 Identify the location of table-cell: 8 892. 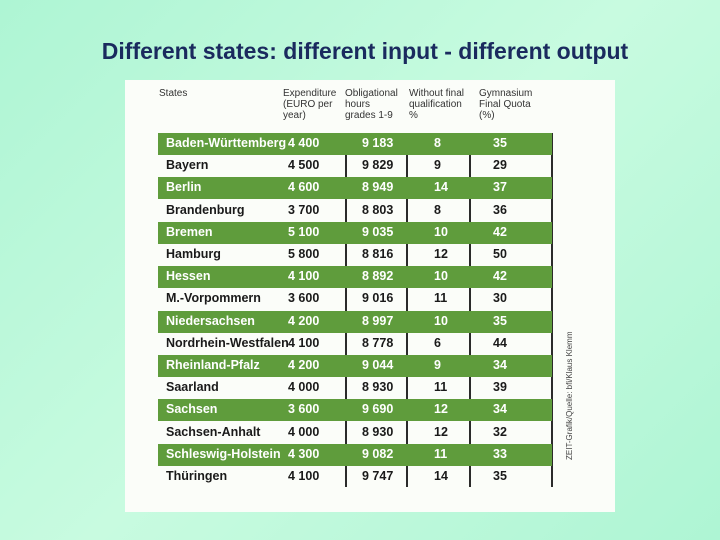
(378, 276).